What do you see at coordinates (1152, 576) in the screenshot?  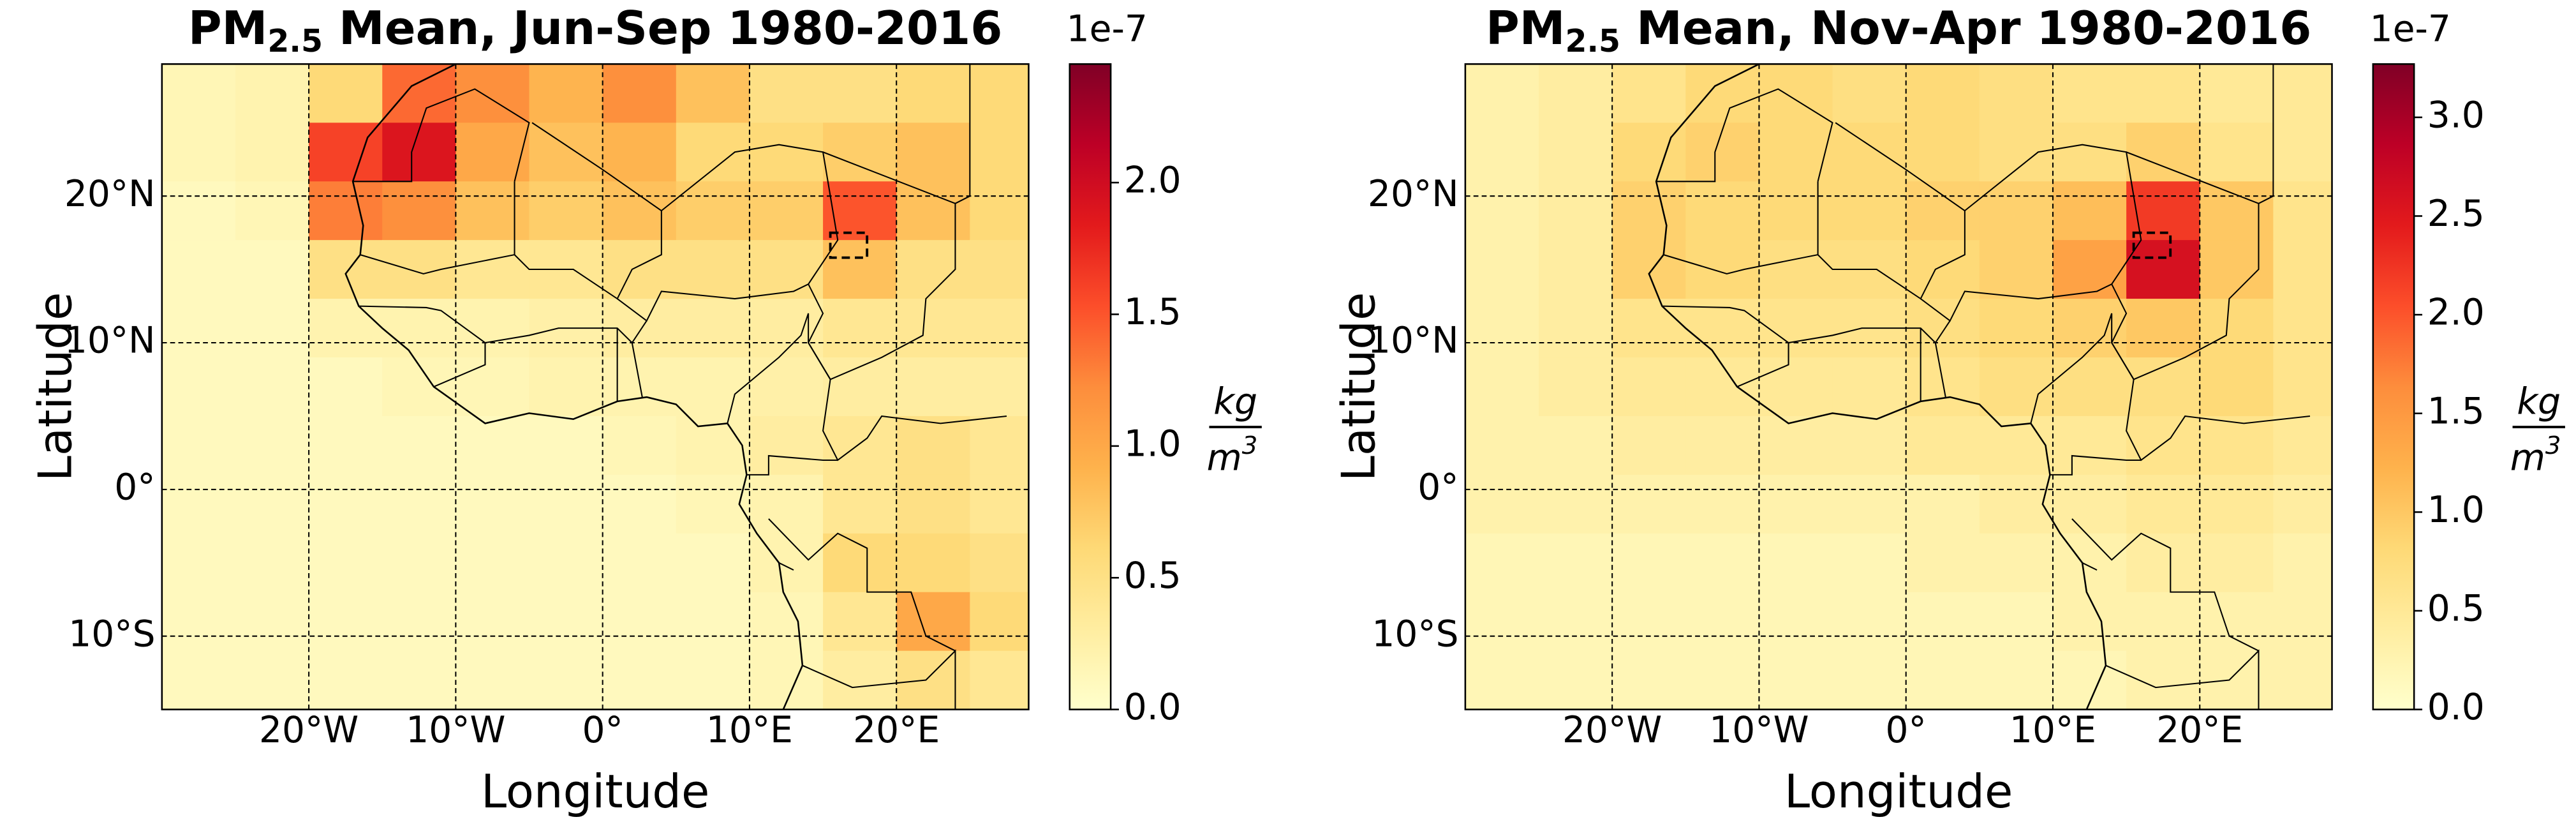 I see `colorbar-tick-label: 0.5` at bounding box center [1152, 576].